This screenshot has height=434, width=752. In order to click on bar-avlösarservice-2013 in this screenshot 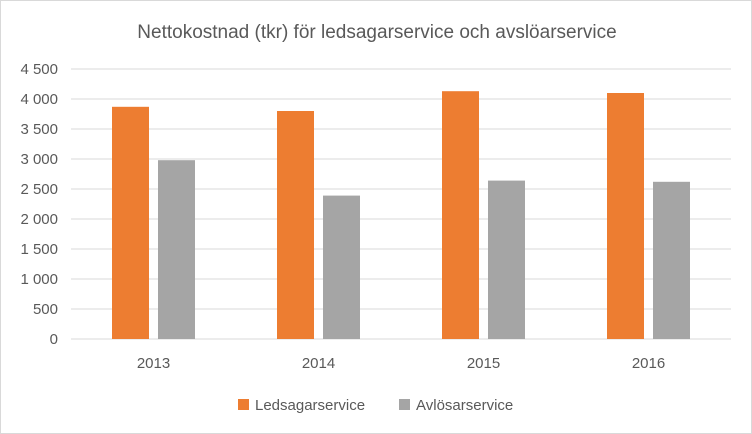, I will do `click(176, 249)`.